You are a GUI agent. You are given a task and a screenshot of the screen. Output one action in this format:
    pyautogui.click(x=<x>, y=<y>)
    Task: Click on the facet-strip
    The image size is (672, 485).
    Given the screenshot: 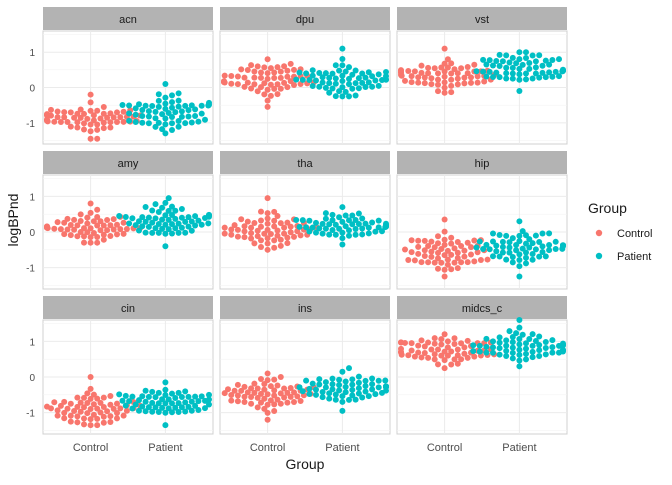 What is the action you would take?
    pyautogui.click(x=305, y=18)
    